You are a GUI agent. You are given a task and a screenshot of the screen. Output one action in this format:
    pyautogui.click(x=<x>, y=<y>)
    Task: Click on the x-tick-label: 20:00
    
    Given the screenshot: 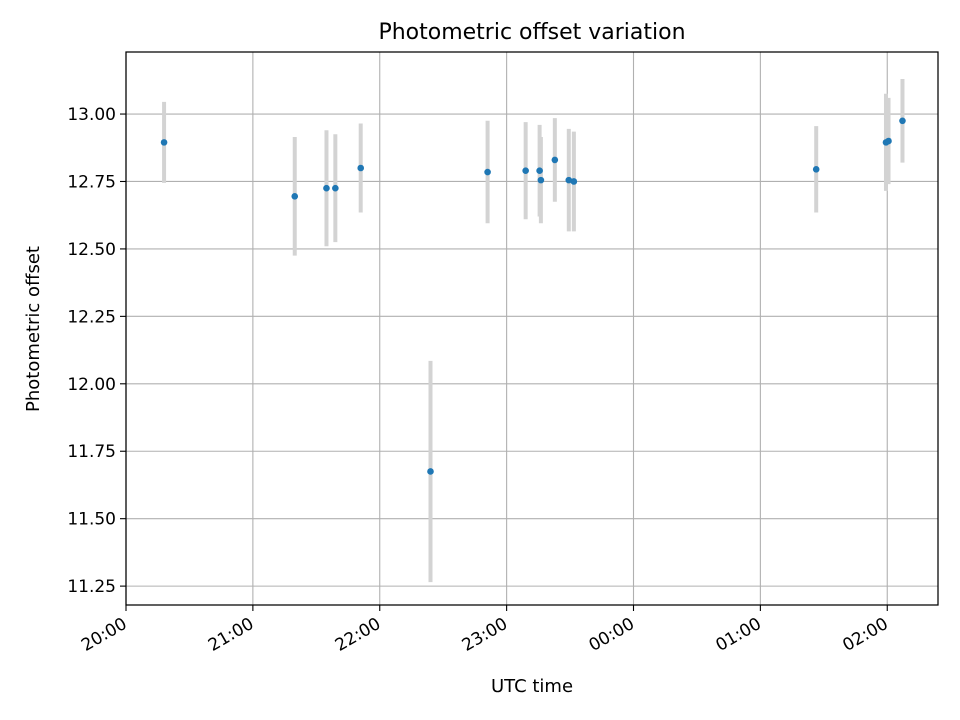 What is the action you would take?
    pyautogui.click(x=104, y=635)
    